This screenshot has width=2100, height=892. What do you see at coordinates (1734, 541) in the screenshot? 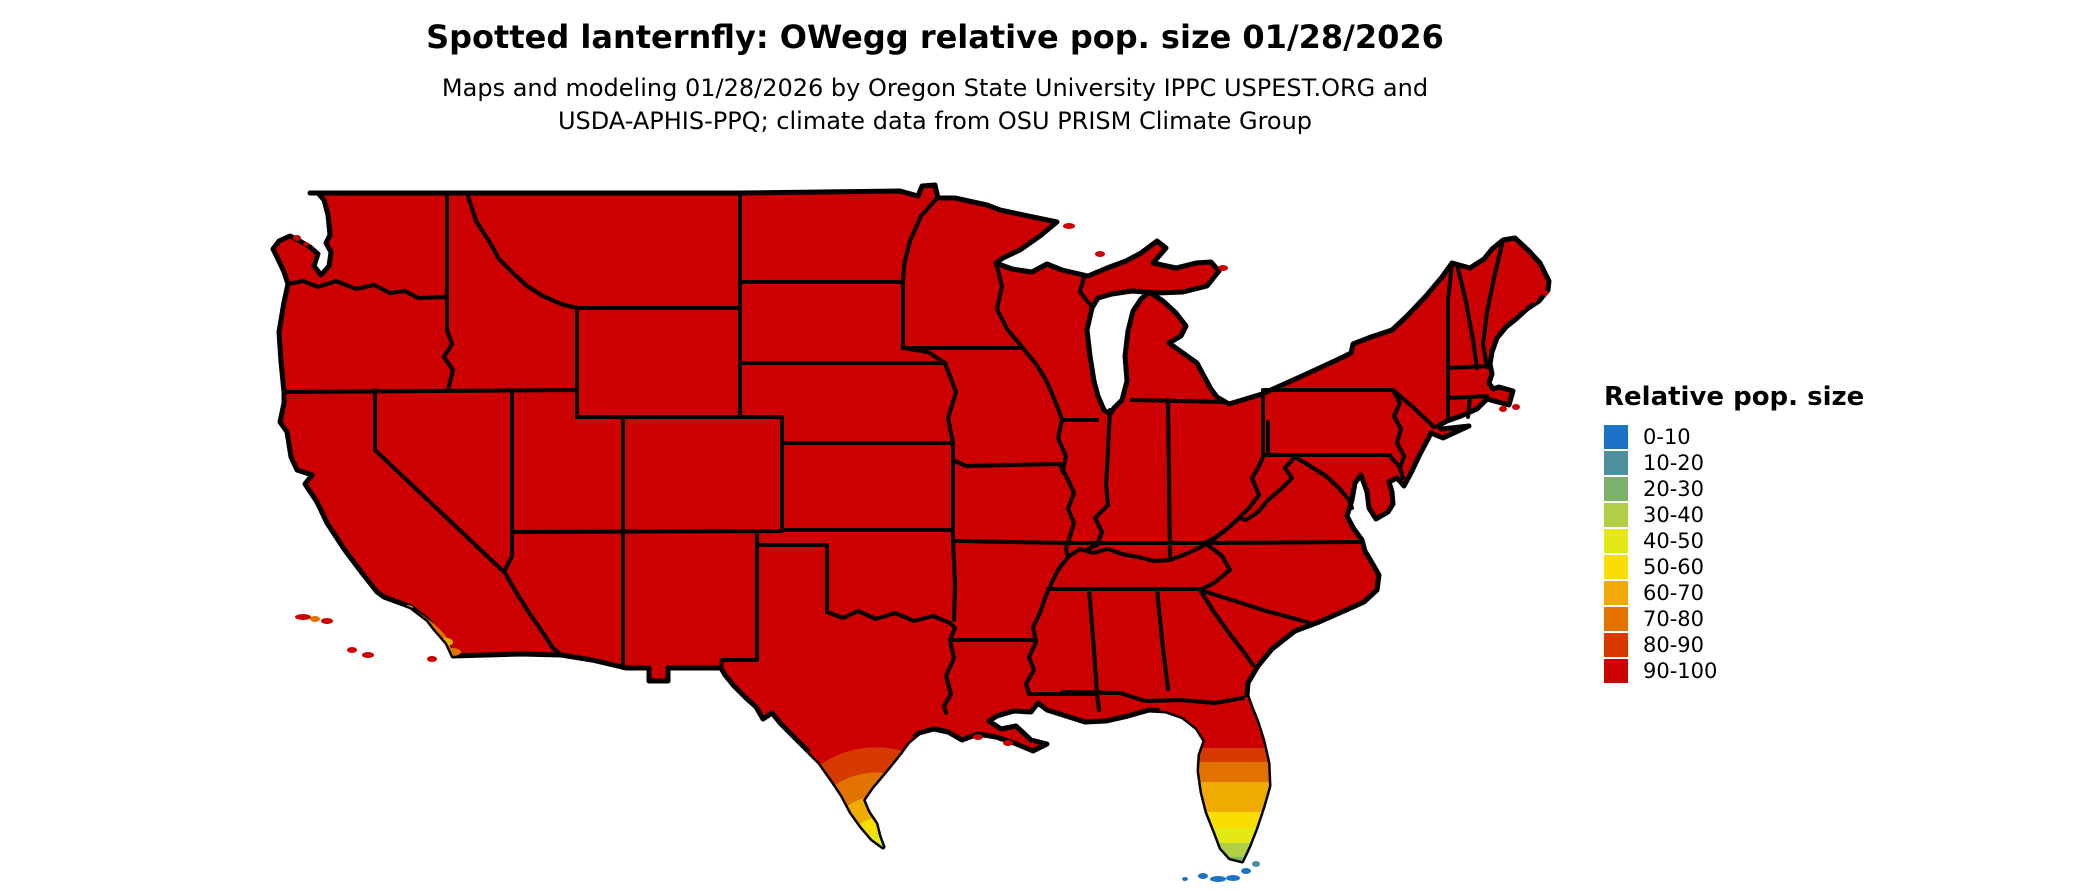
I see `legend-row: 40-50` at bounding box center [1734, 541].